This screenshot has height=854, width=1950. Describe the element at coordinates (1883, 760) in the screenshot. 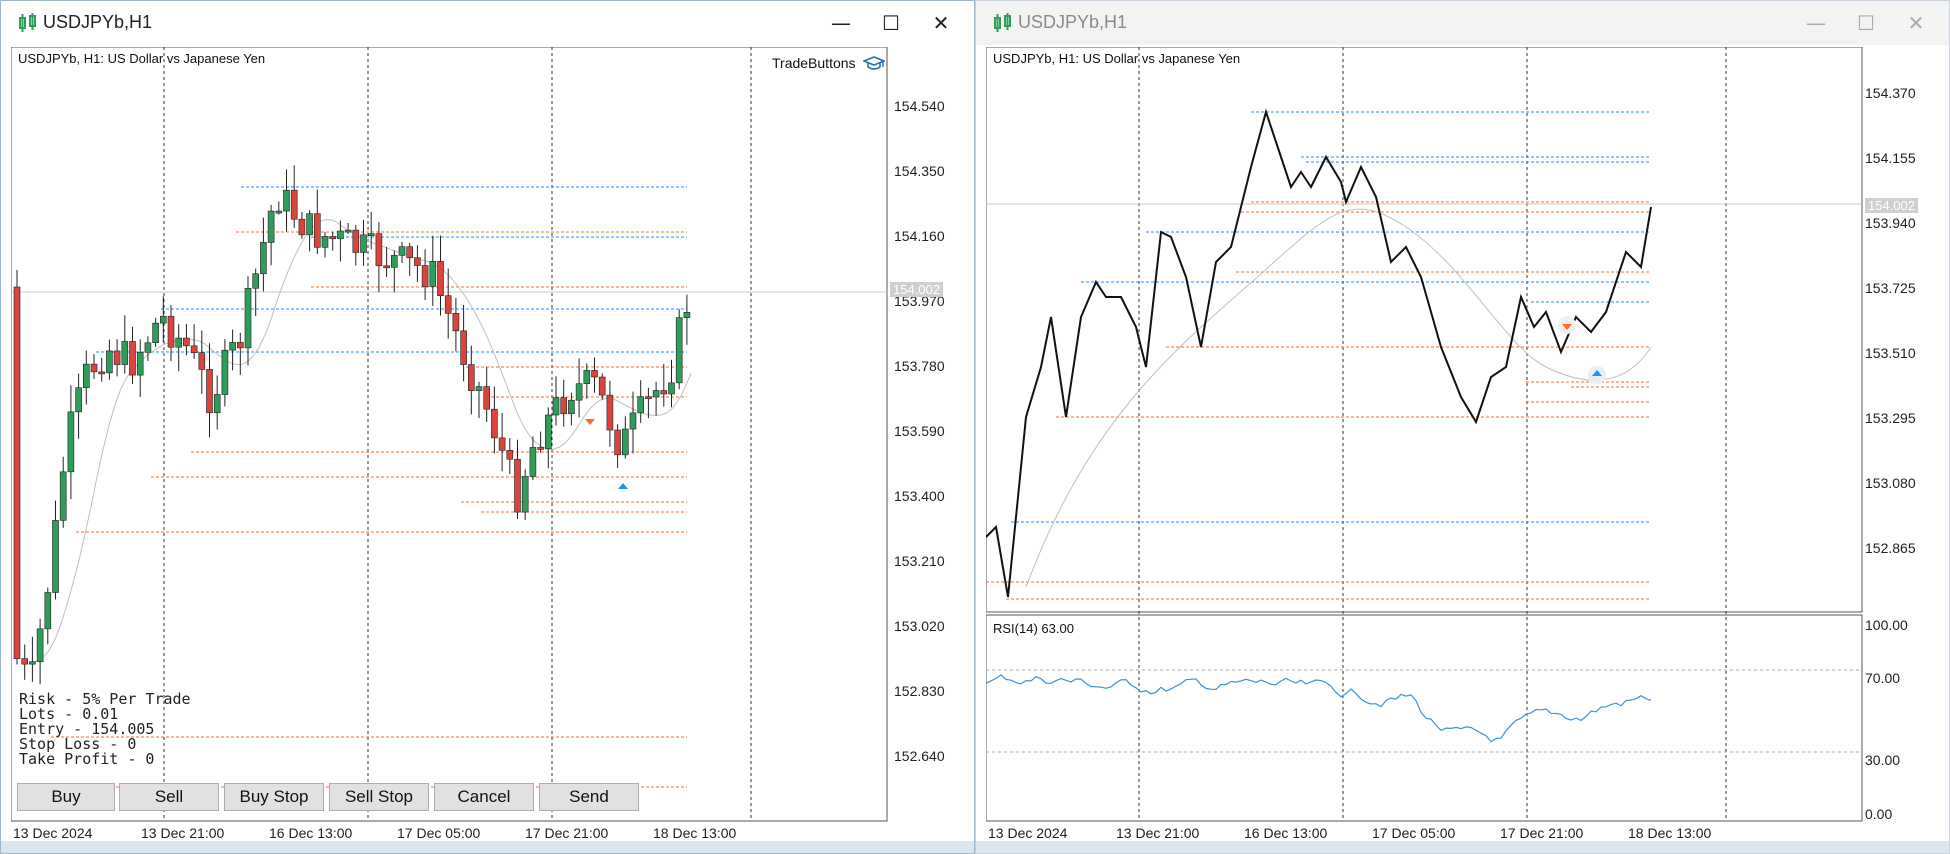

I see `rsi-axis-label: 30.00` at that location.